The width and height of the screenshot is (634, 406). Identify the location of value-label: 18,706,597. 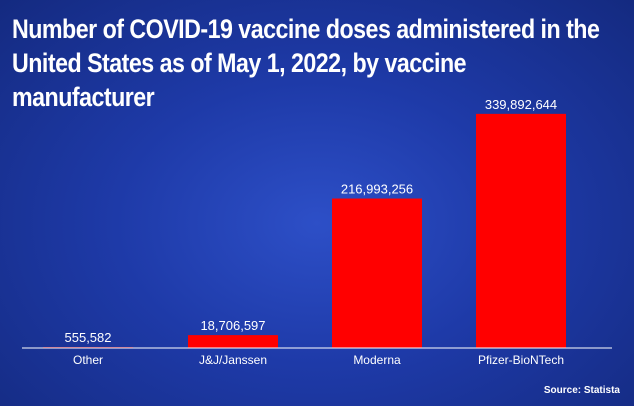
(232, 325).